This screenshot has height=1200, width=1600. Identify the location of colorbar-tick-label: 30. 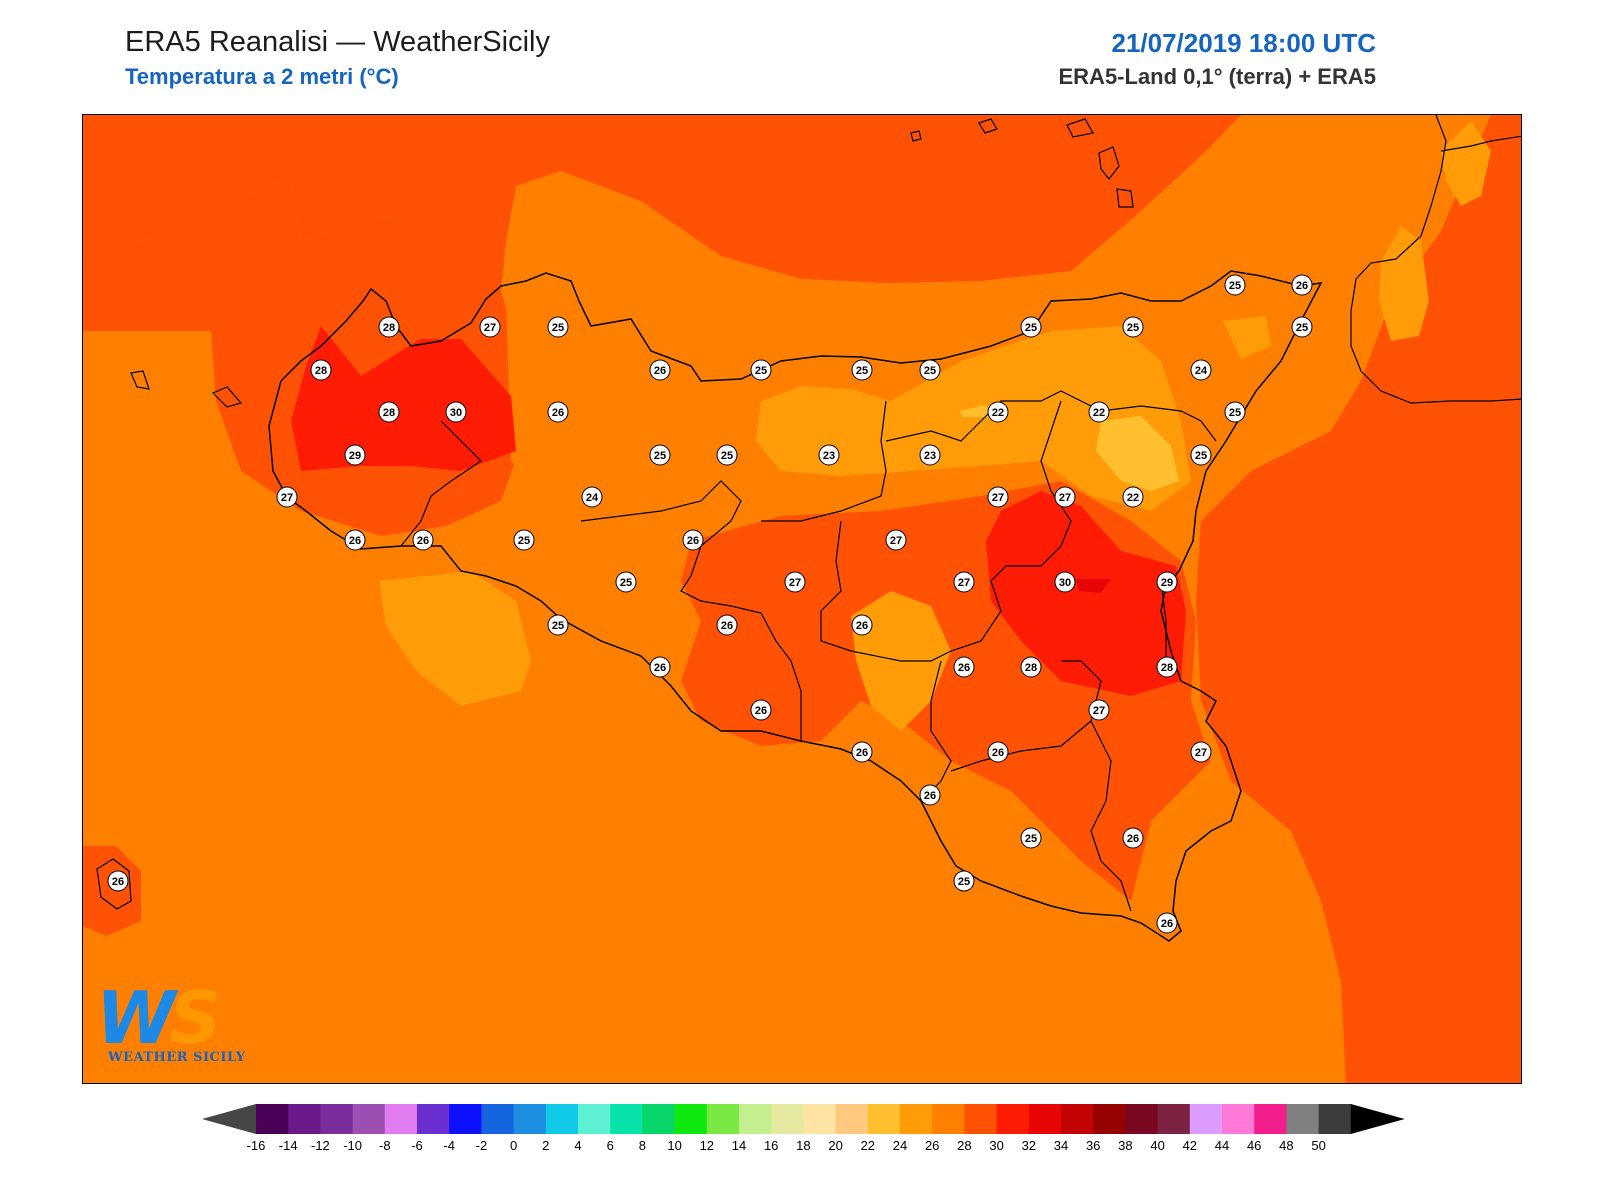
(996, 1145).